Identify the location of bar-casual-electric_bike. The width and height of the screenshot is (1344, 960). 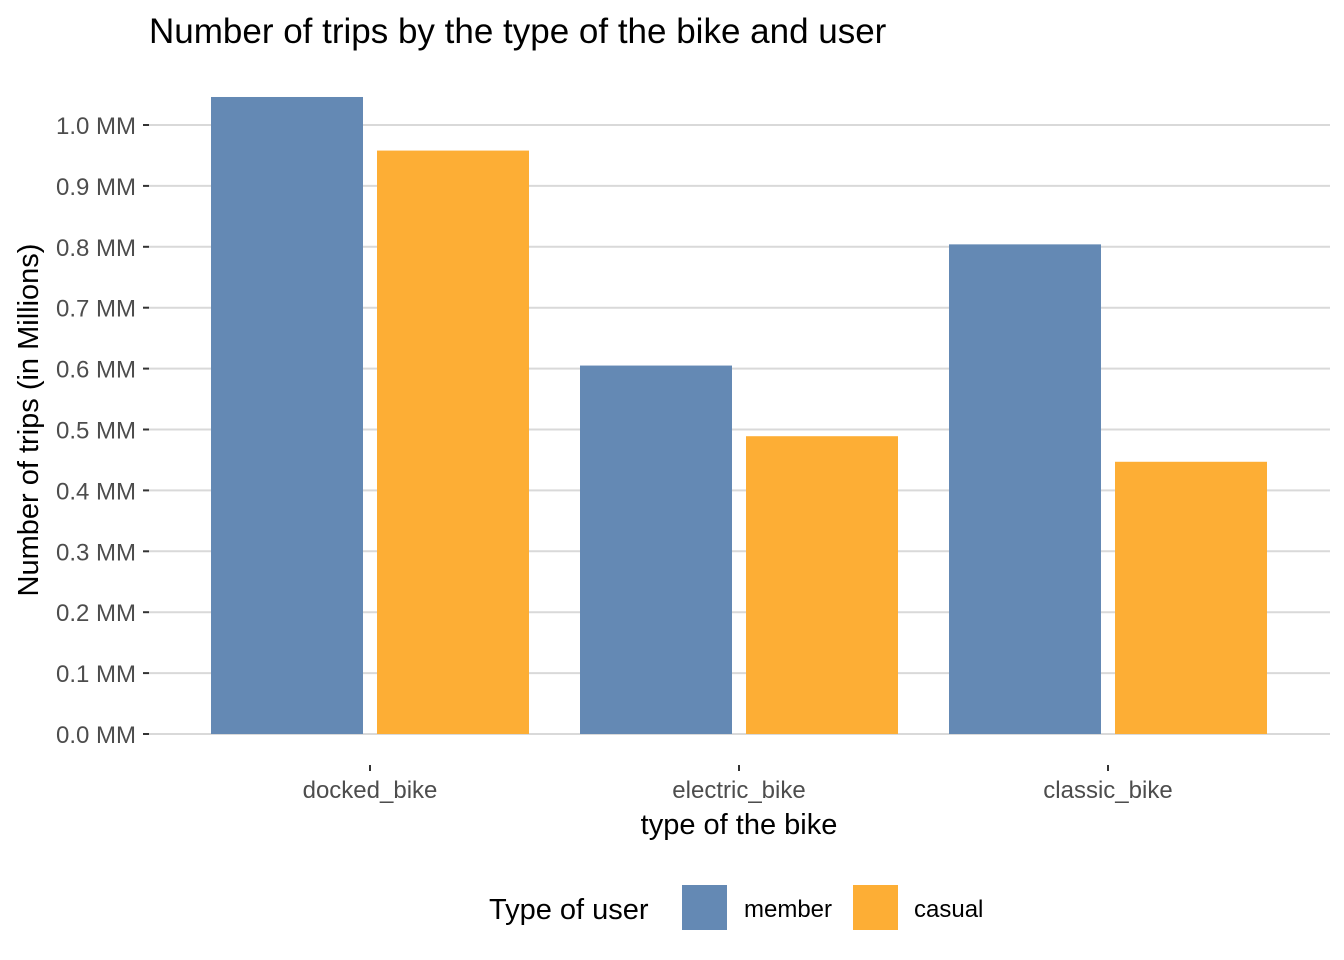
(822, 585).